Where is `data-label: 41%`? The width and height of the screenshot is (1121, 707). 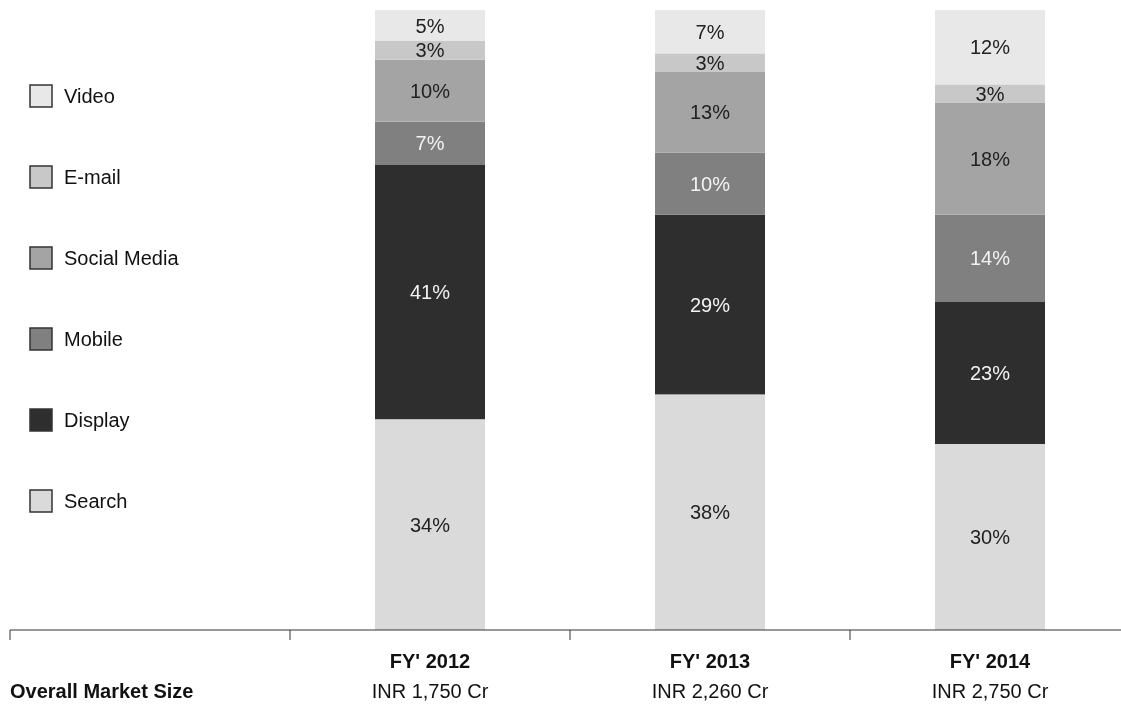 data-label: 41% is located at coordinates (430, 292).